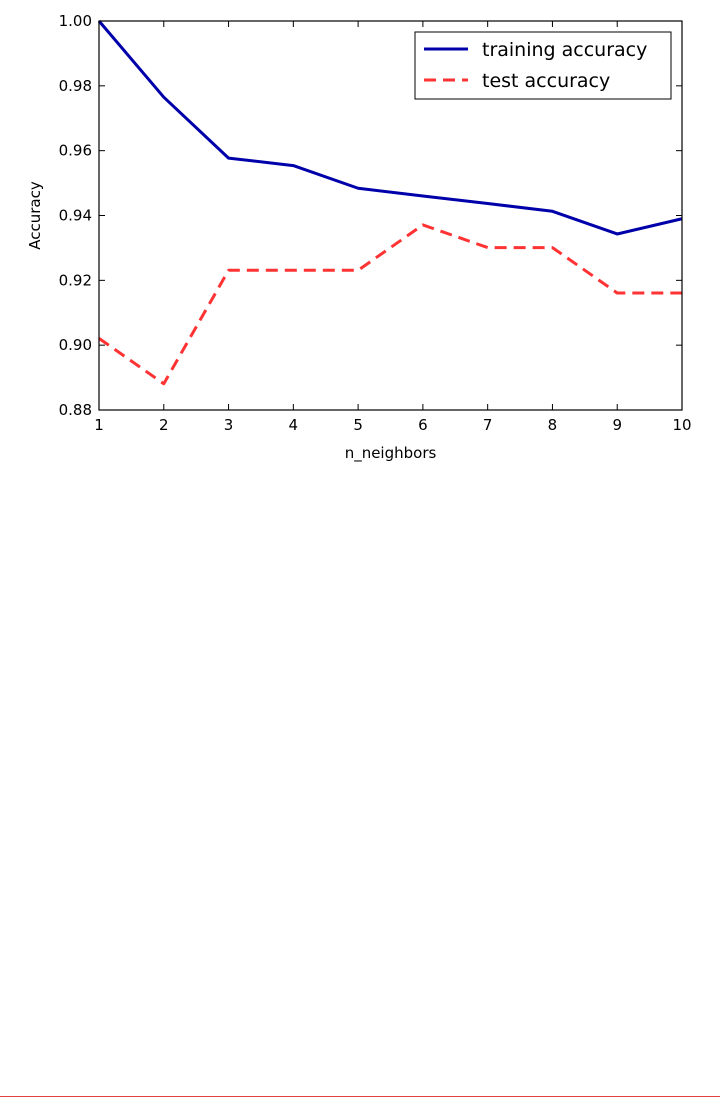 The image size is (720, 1099). Describe the element at coordinates (164, 425) in the screenshot. I see `x-tick-label: 2` at that location.